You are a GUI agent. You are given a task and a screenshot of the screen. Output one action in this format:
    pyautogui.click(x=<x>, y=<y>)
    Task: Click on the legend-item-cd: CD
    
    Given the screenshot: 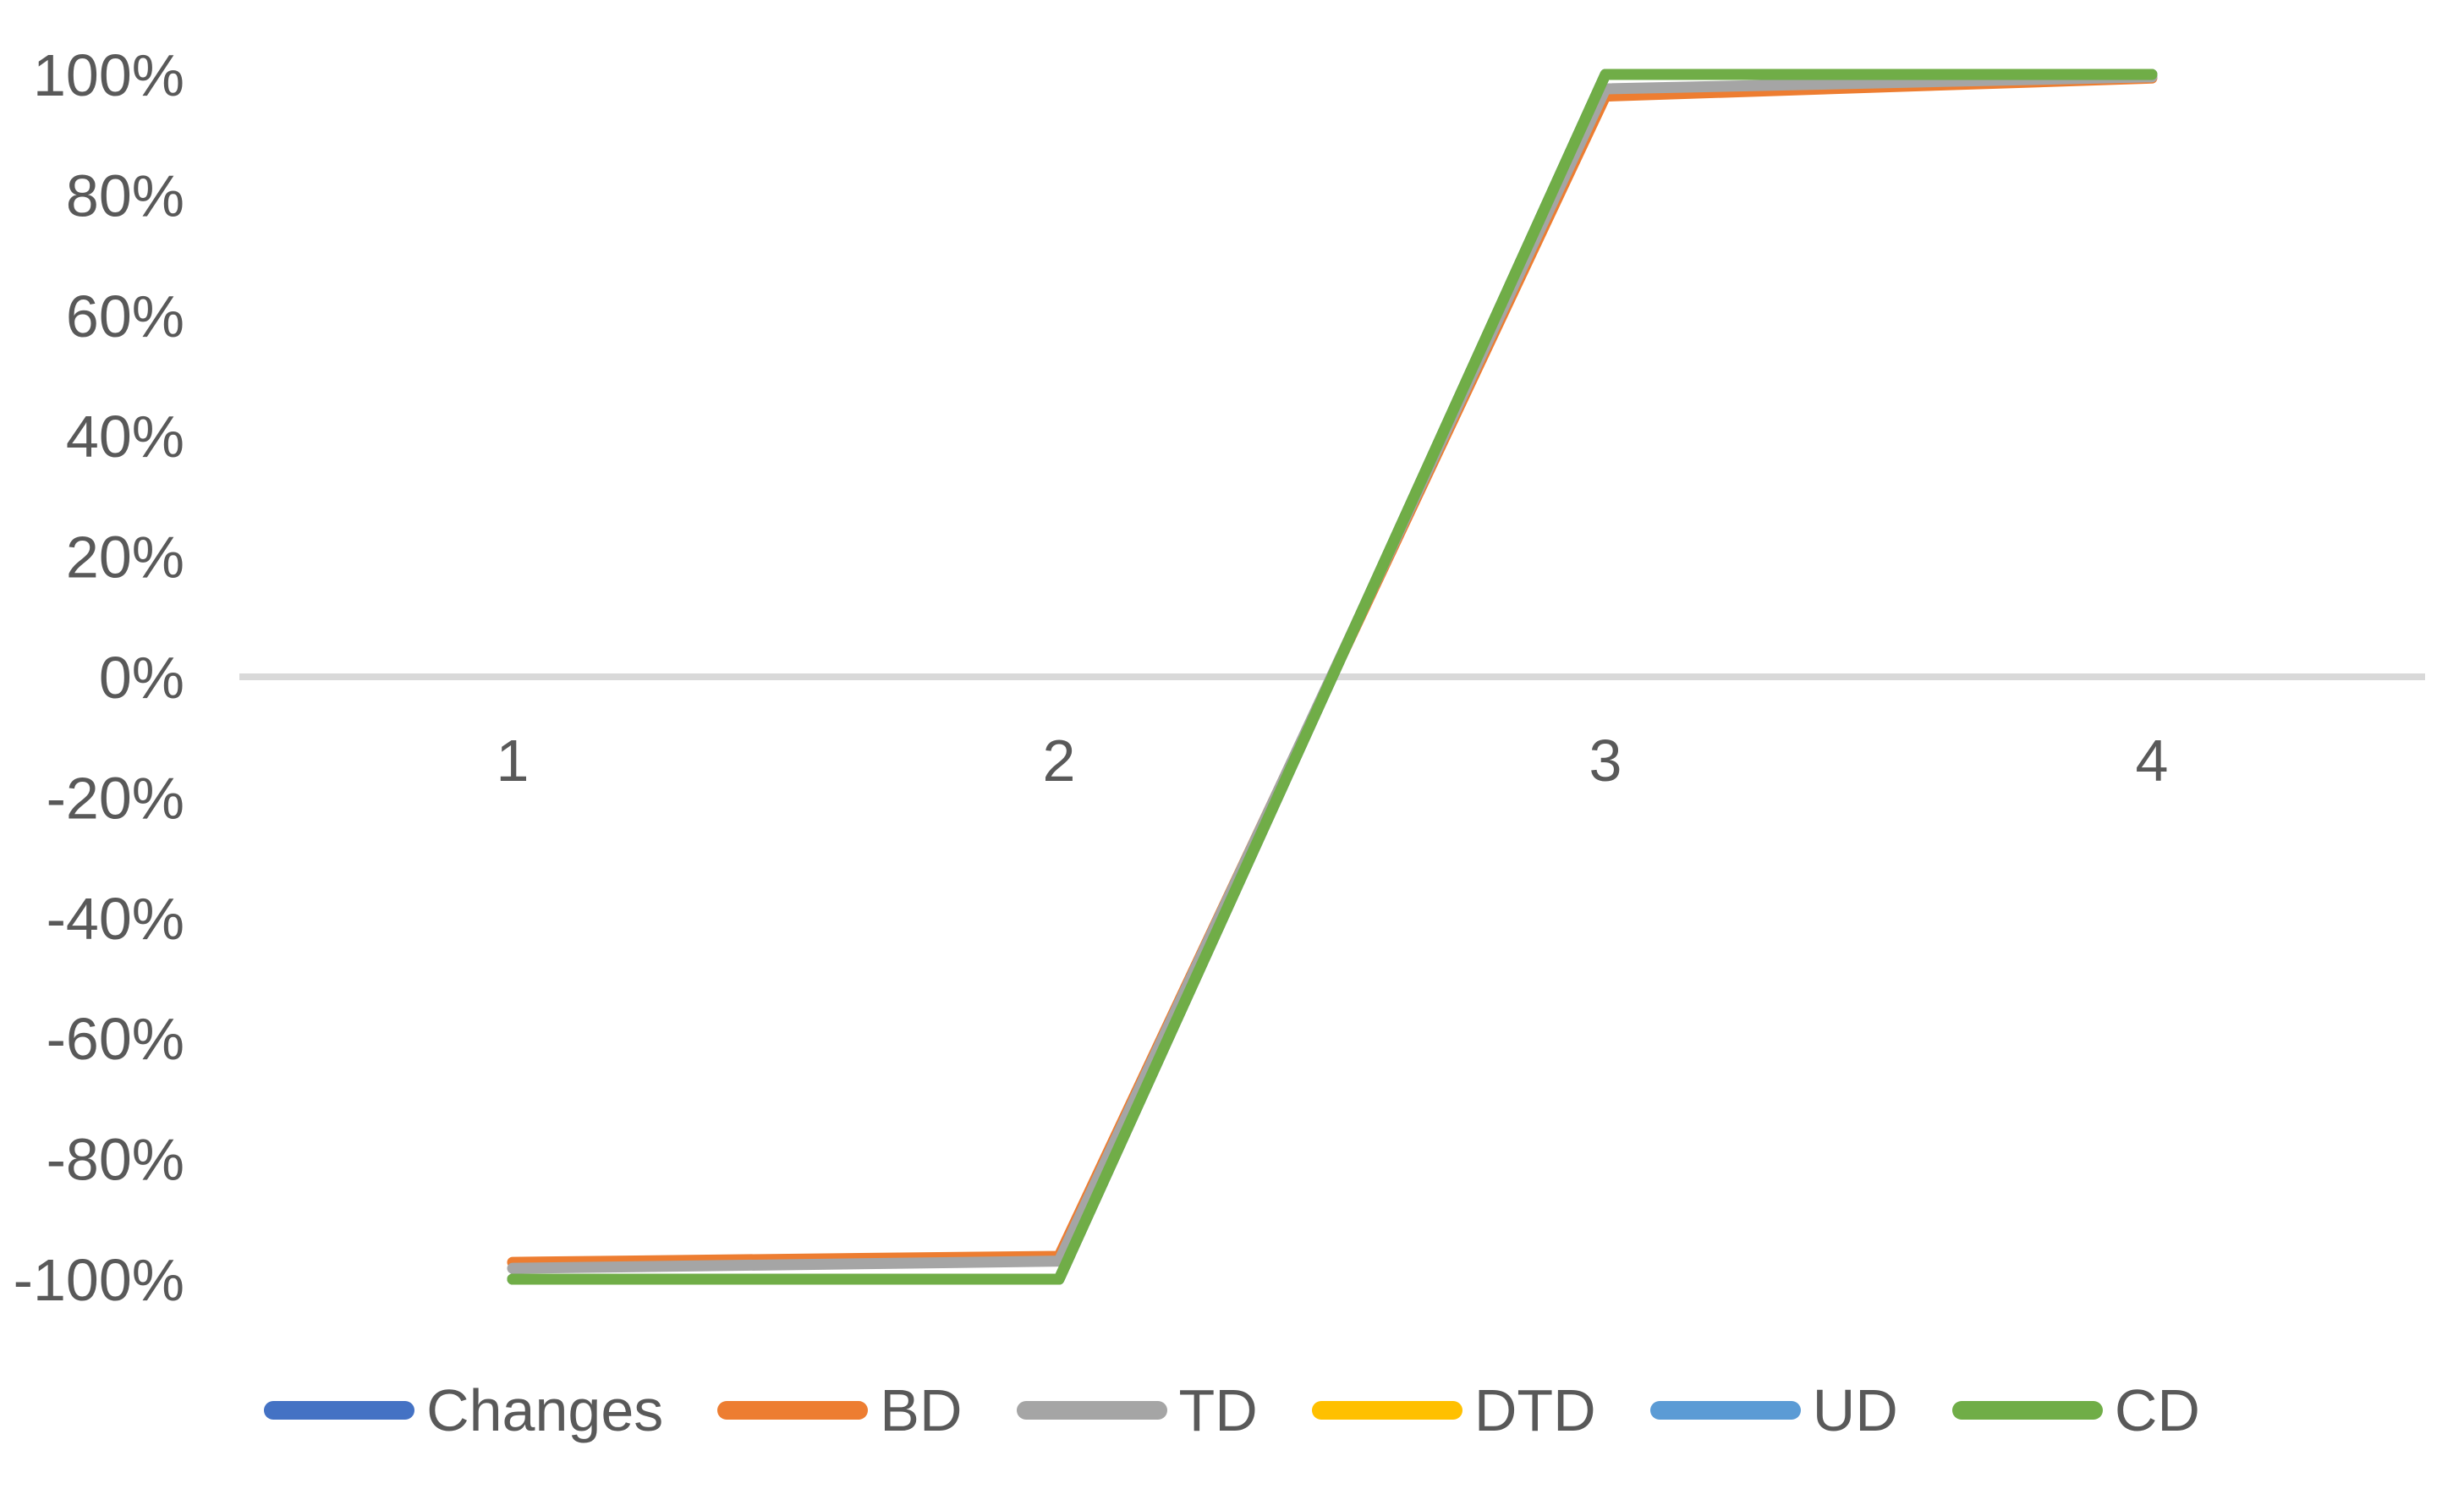 What is the action you would take?
    pyautogui.click(x=2075, y=1410)
    